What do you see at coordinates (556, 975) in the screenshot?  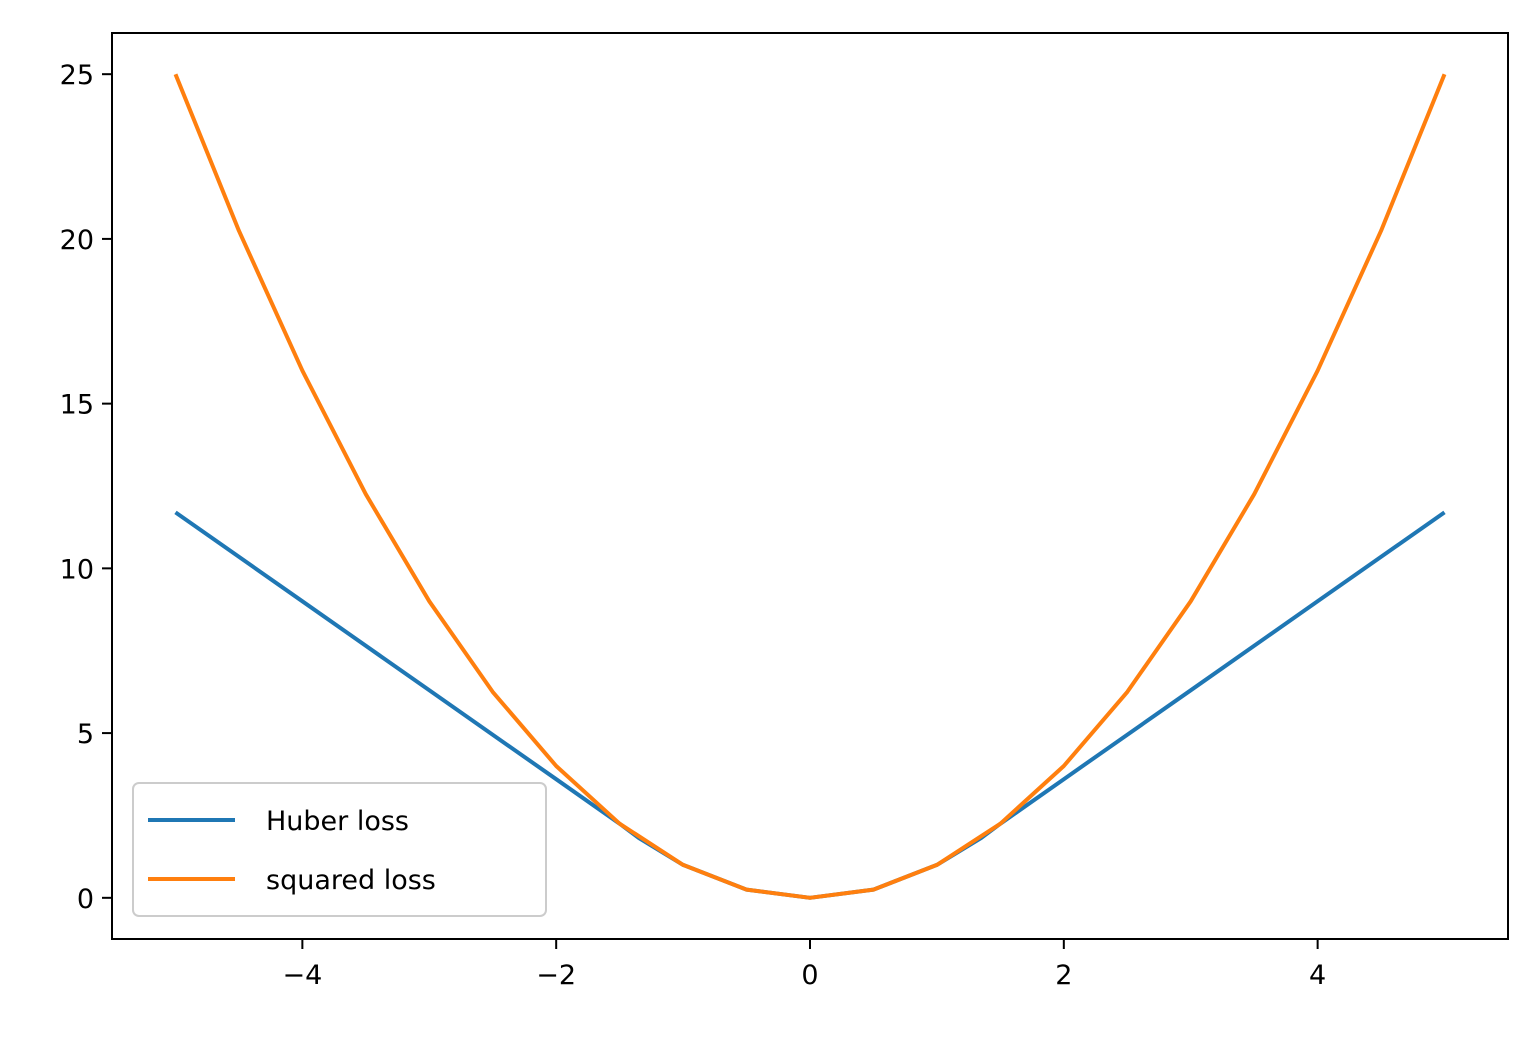 I see `x-tick-label: −2` at bounding box center [556, 975].